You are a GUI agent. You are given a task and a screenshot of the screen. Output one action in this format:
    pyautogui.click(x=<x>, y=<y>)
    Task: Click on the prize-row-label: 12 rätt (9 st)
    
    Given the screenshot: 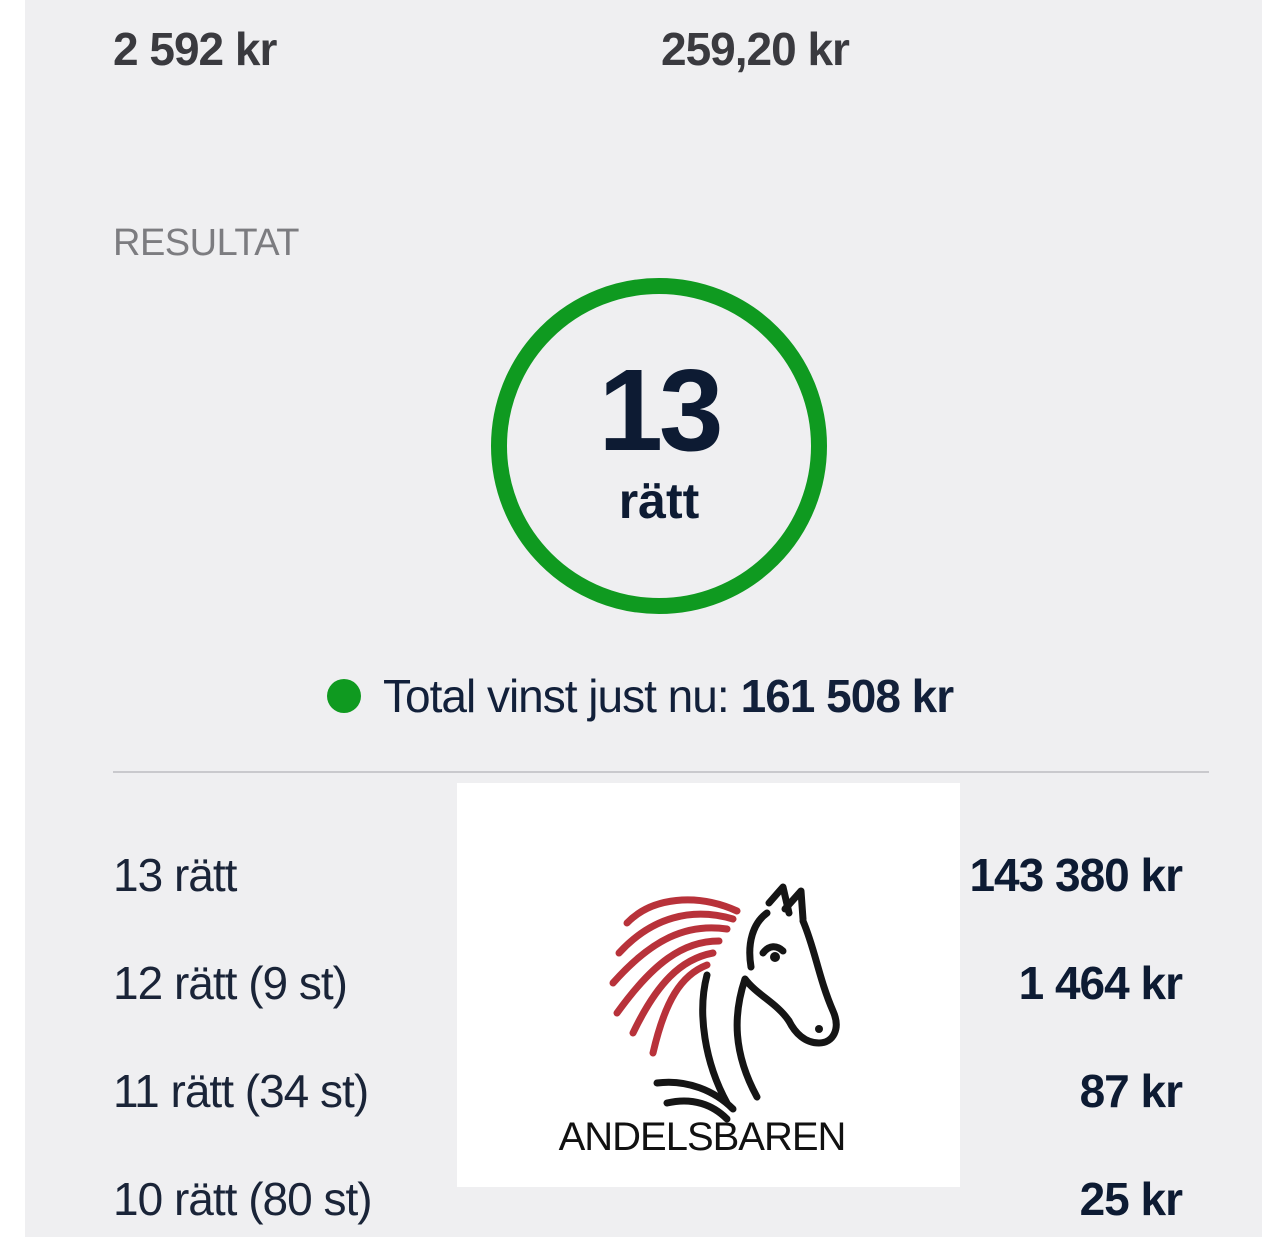 What is the action you would take?
    pyautogui.click(x=230, y=983)
    